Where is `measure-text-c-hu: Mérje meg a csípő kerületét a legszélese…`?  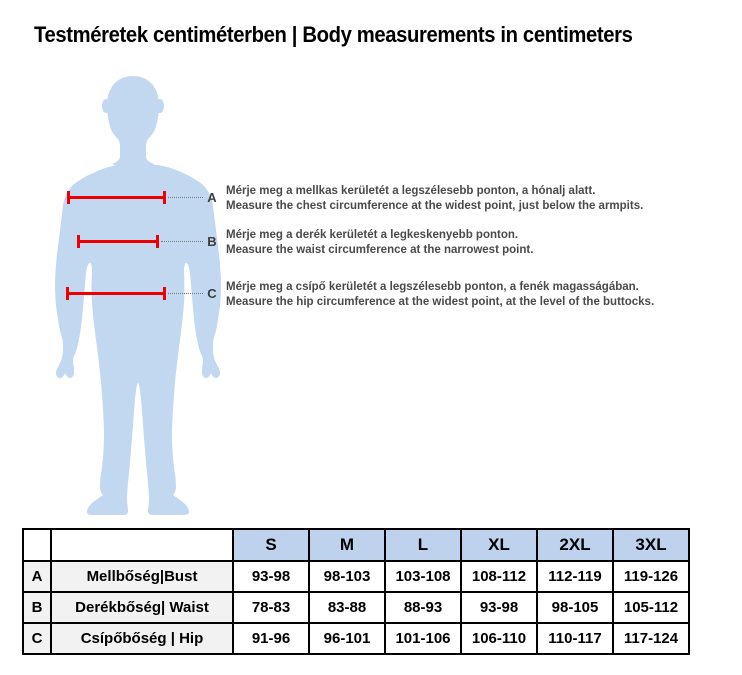 measure-text-c-hu: Mérje meg a csípő kerületét a legszélese… is located at coordinates (432, 287).